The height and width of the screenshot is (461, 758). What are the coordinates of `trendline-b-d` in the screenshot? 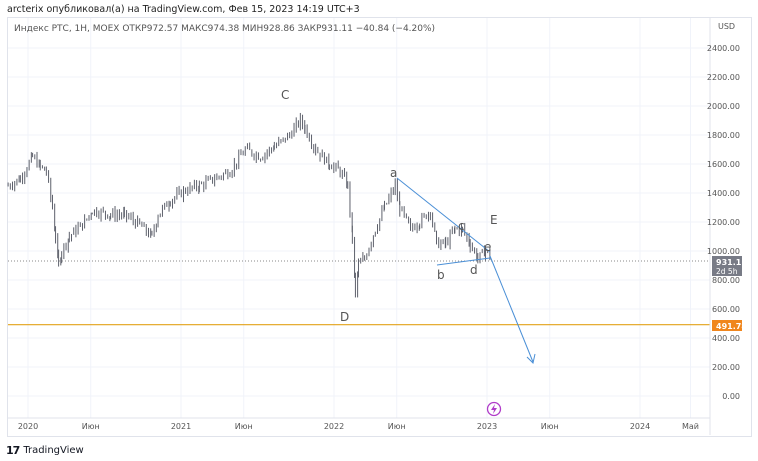 It's located at (463, 261).